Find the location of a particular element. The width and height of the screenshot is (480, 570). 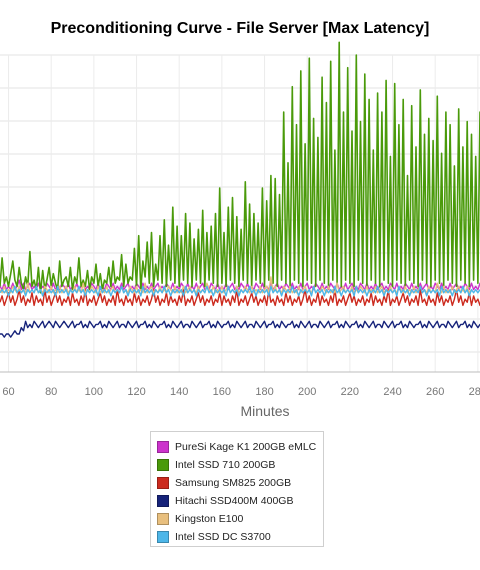

legend-item: Kingston E100 is located at coordinates (240, 519).